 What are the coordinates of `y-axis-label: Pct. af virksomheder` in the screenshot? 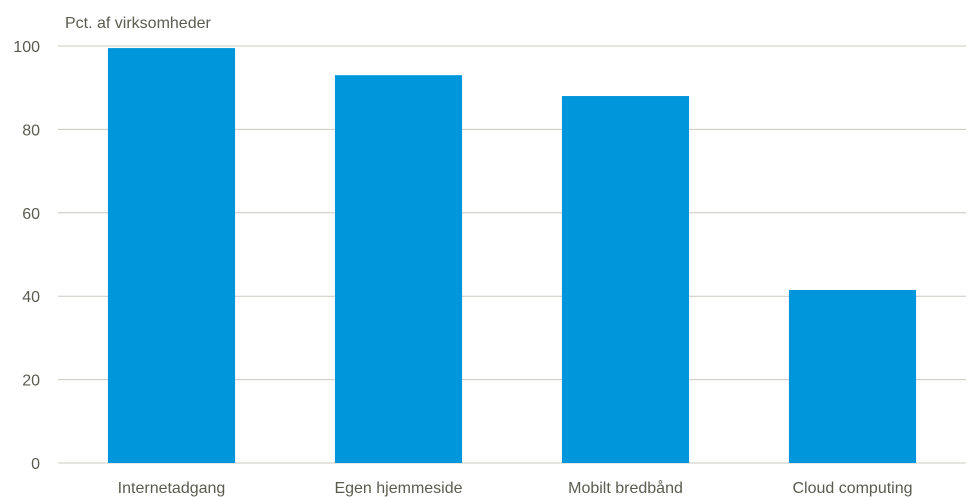 It's located at (138, 23).